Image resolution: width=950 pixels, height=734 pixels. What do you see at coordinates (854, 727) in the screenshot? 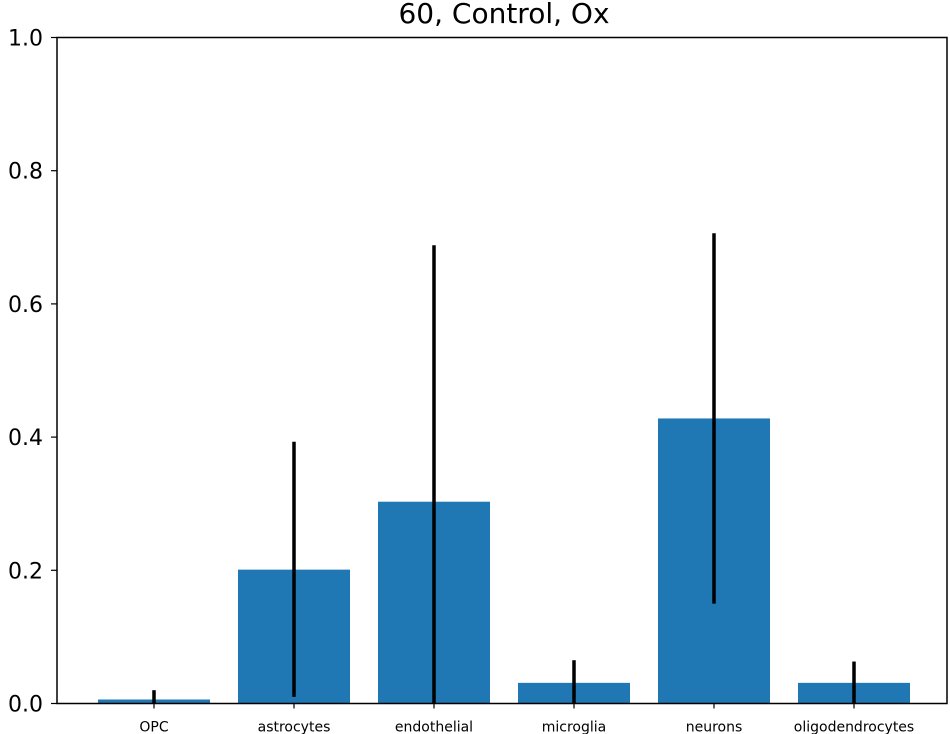
I see `x-tick-label: oligodendrocytes` at bounding box center [854, 727].